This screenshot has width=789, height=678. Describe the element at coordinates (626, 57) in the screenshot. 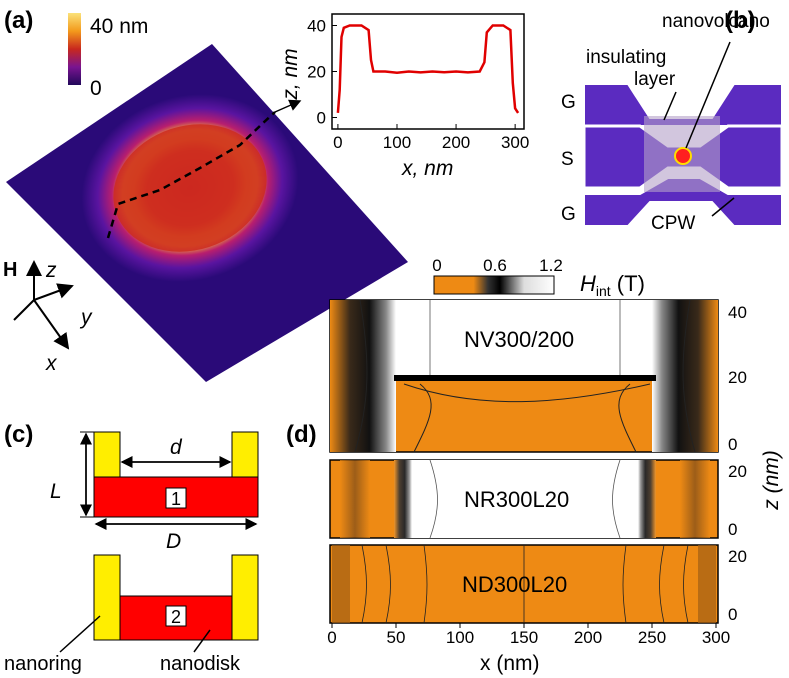

I see `insulating-label-1: insulating` at that location.